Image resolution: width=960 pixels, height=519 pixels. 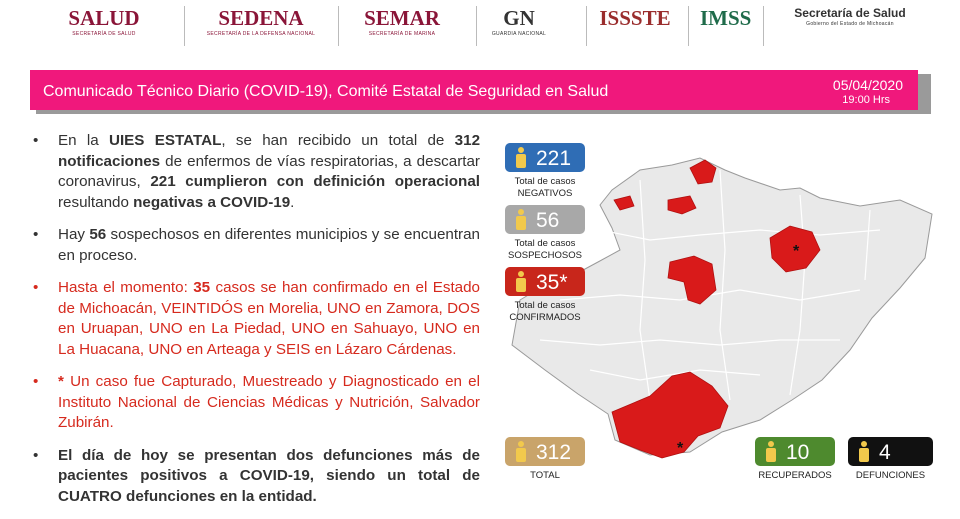 I want to click on logo-subtitle: Gobierno del Estado de Michoacán, so click(x=850, y=24).